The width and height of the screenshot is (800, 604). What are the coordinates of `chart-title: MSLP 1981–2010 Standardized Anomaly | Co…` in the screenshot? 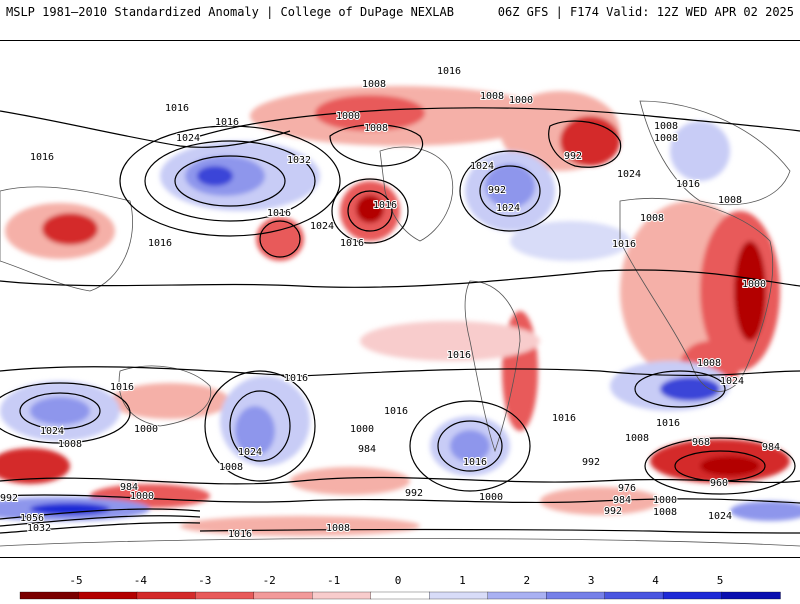 It's located at (230, 12).